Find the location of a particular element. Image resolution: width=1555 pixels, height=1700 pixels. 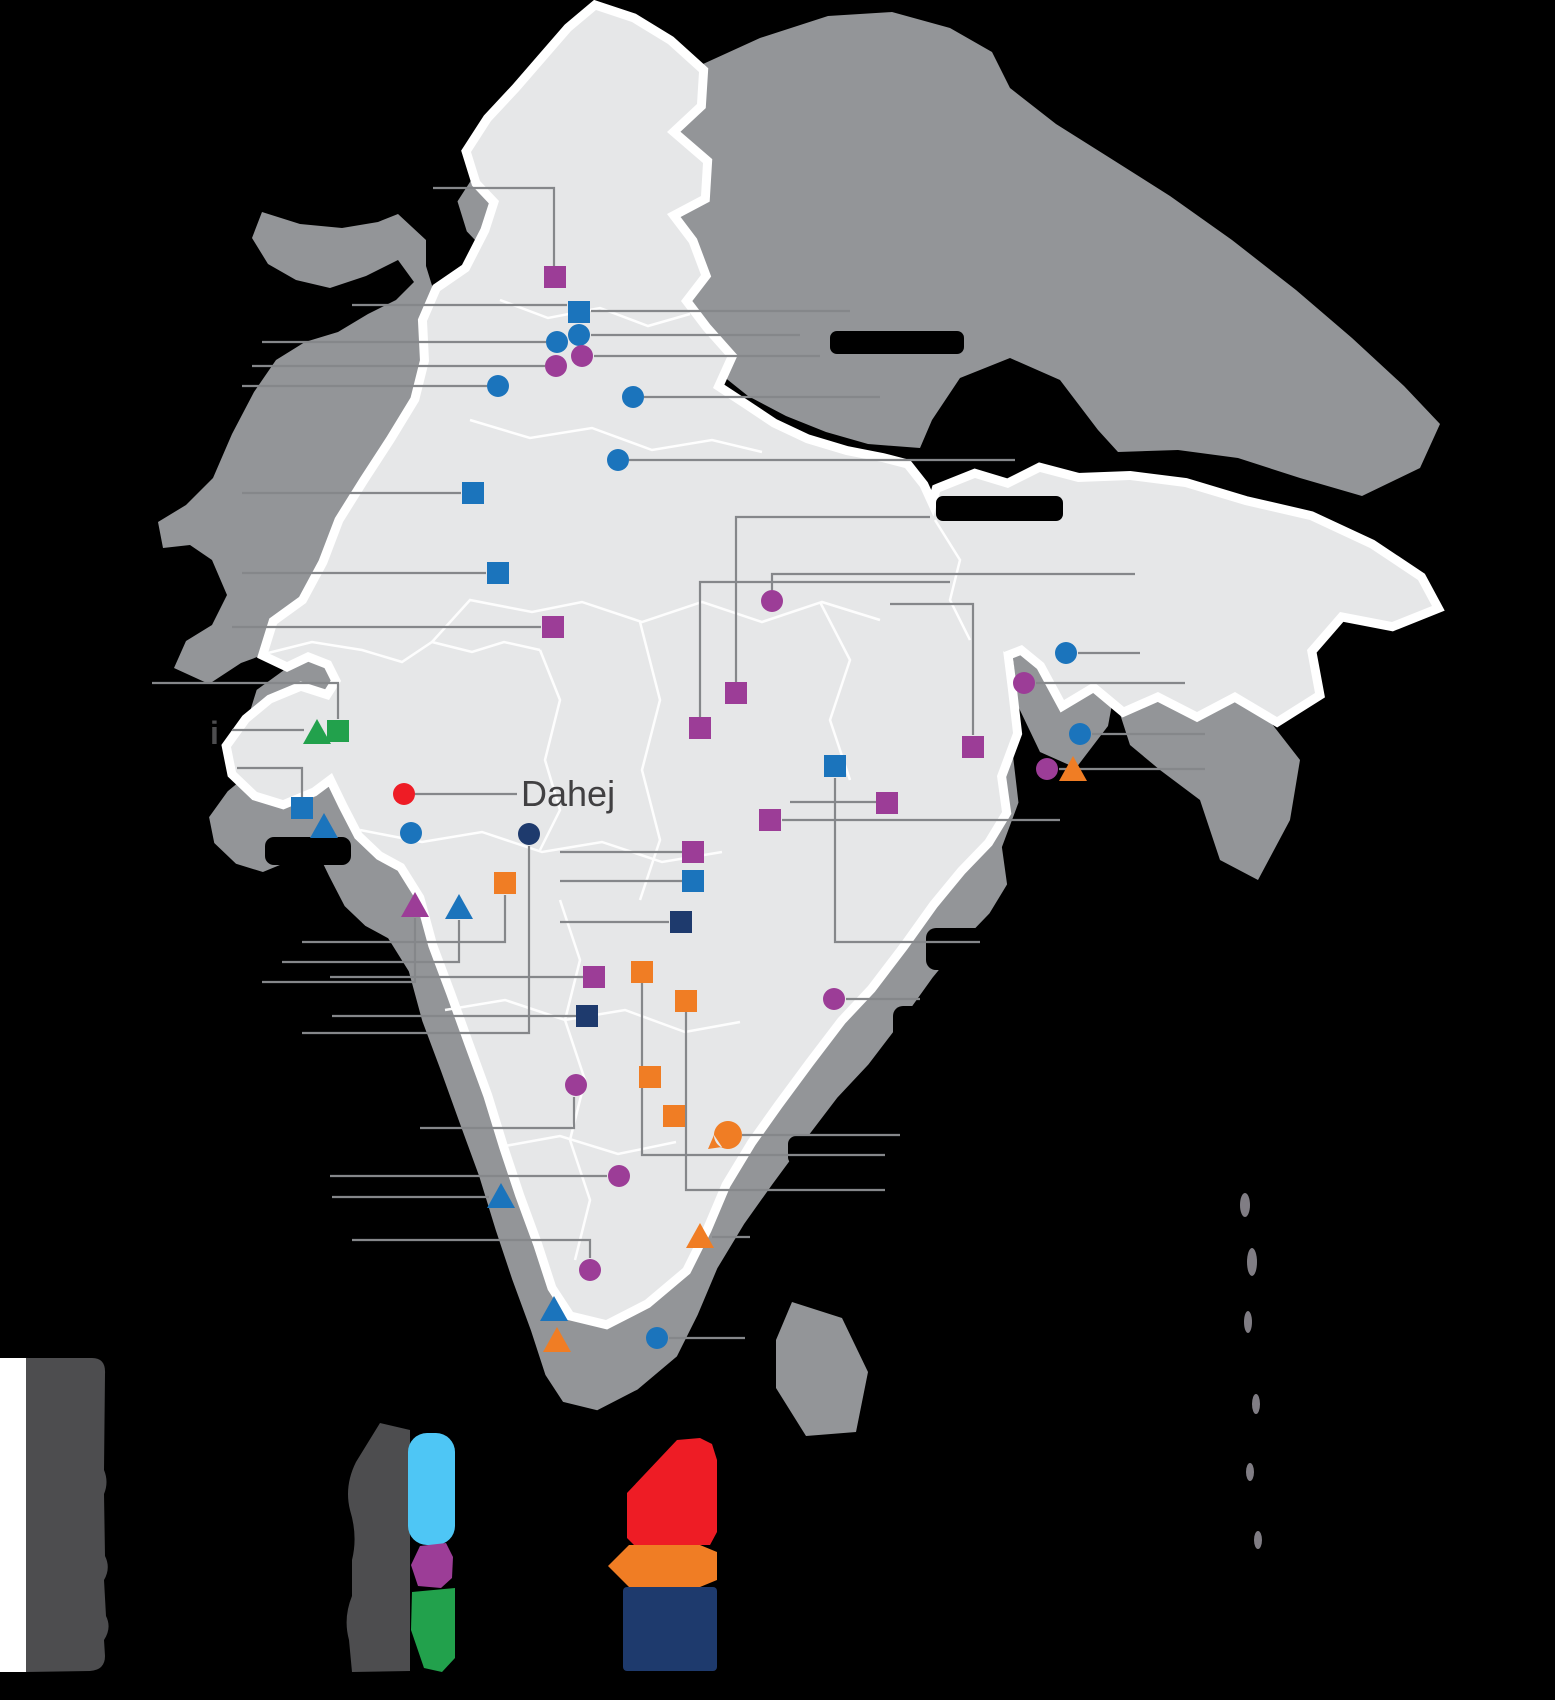

country-china is located at coordinates (1053, 254).